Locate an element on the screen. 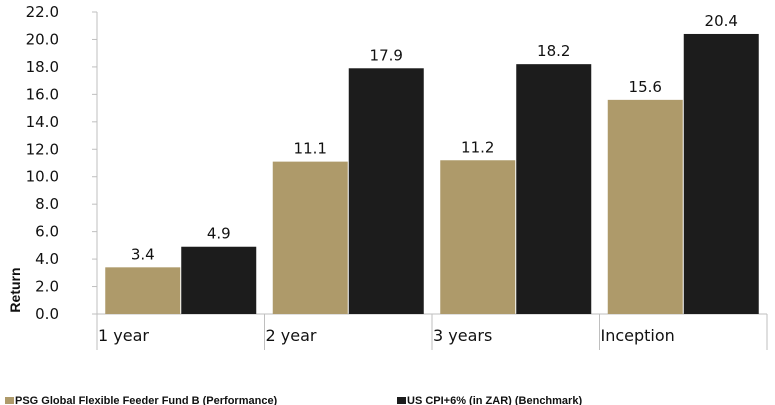 The width and height of the screenshot is (775, 405). data-label: 20.4 is located at coordinates (721, 21).